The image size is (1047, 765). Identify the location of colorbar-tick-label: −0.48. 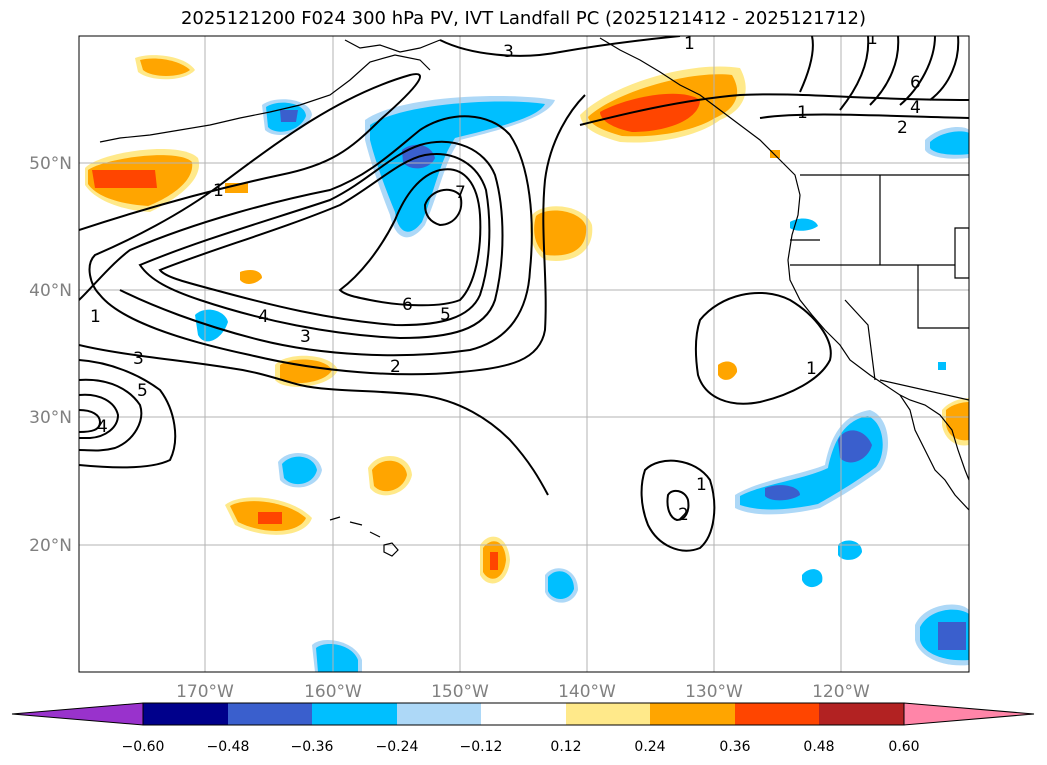
(228, 747).